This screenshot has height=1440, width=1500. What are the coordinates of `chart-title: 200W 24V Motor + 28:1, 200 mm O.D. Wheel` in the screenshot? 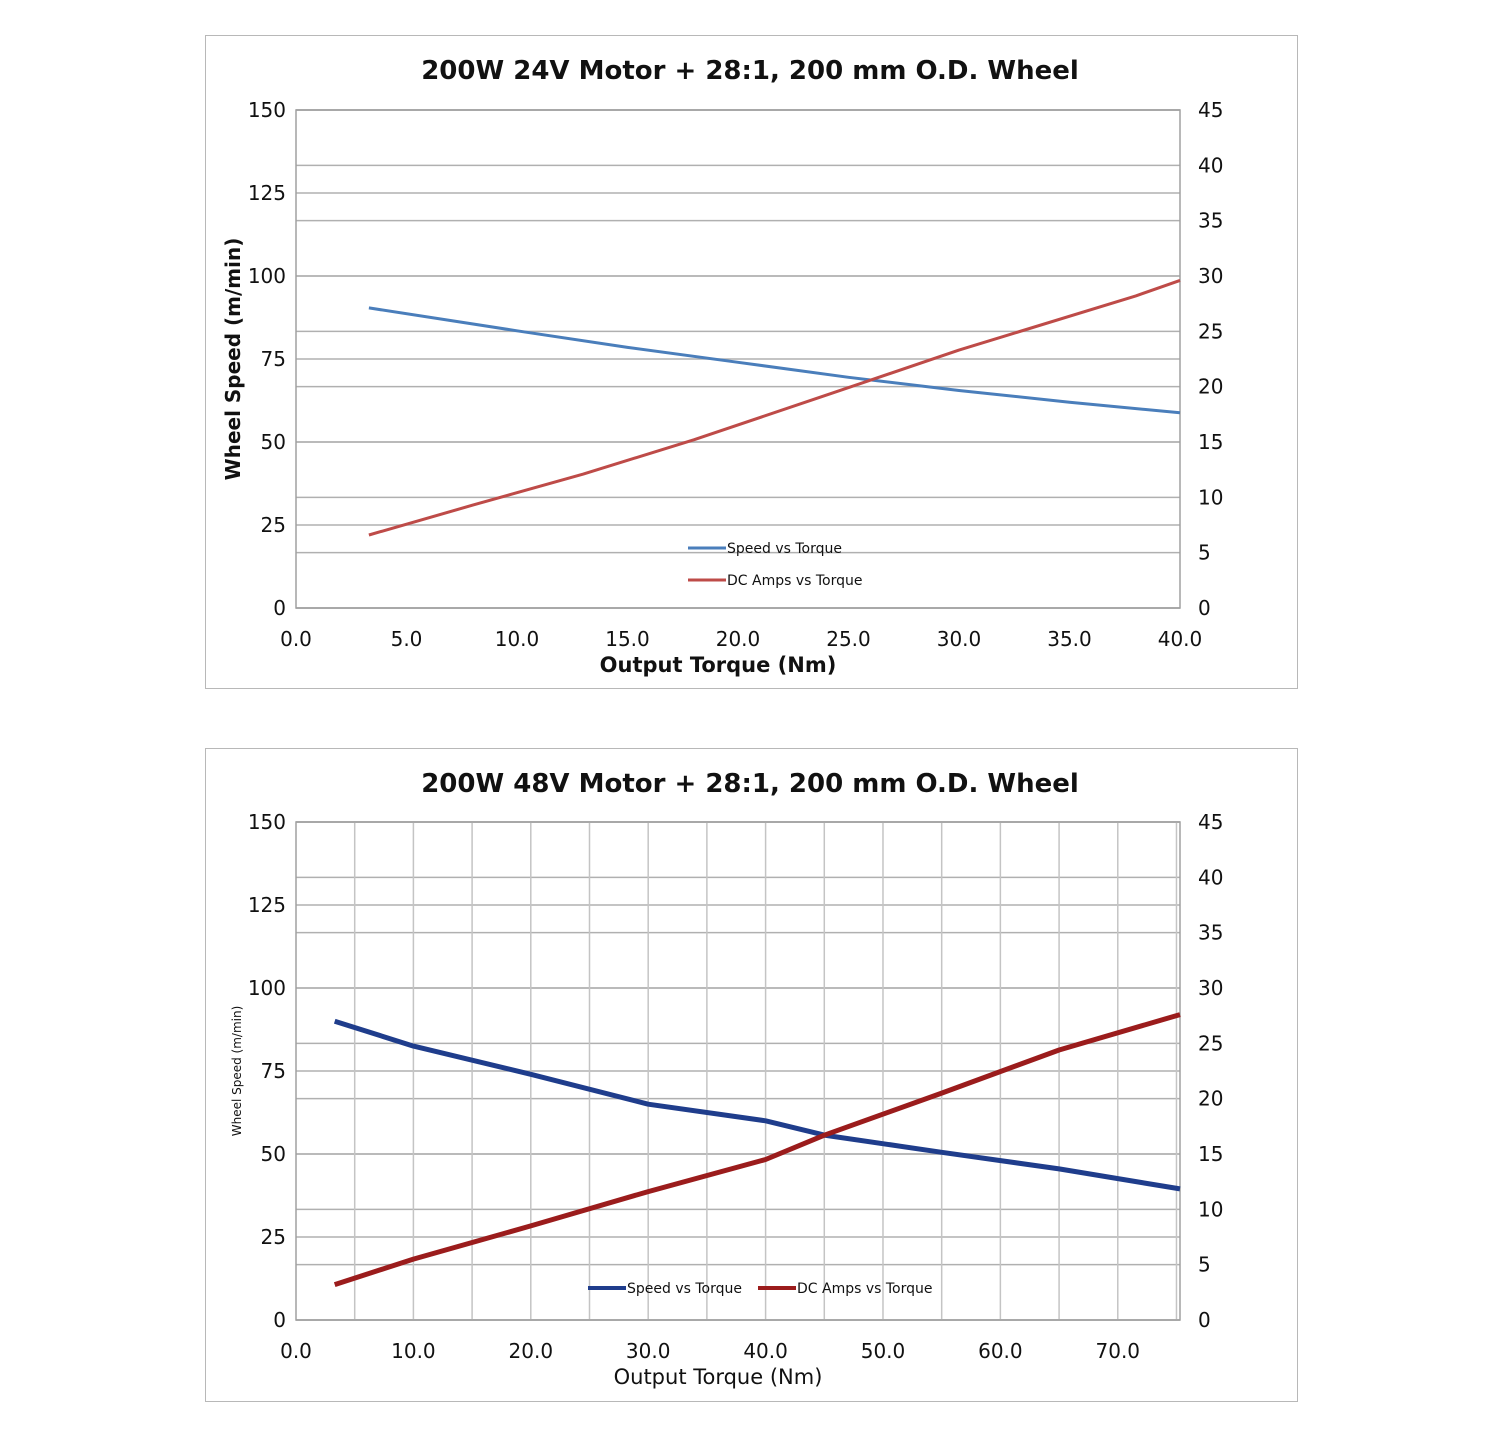 It's located at (750, 71).